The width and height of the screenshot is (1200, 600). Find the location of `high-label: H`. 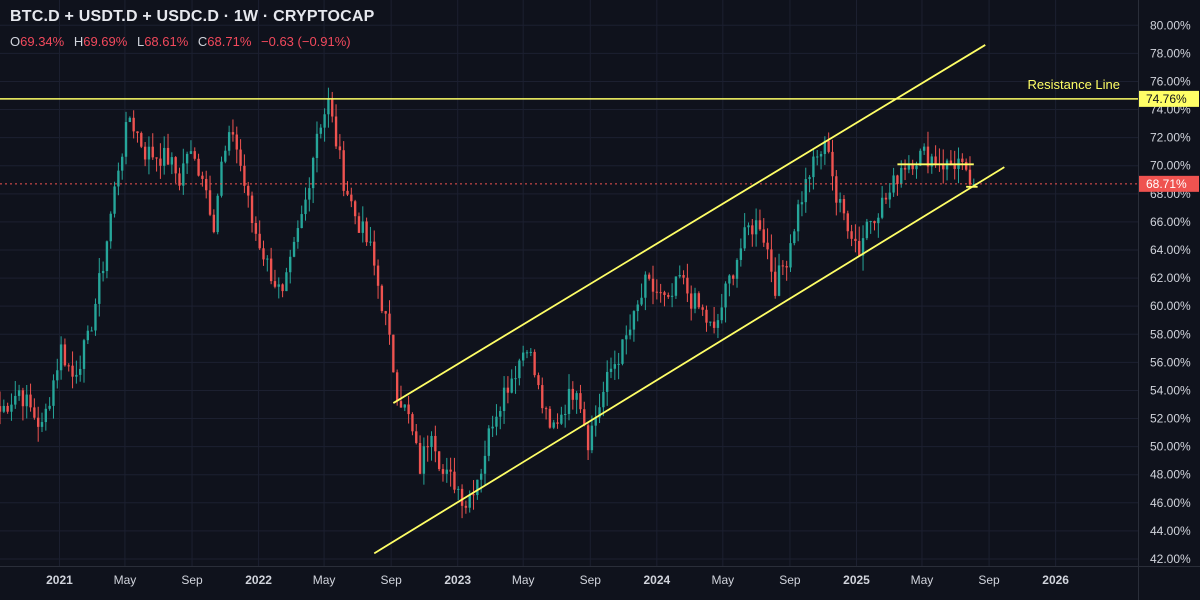

high-label: H is located at coordinates (78, 41).